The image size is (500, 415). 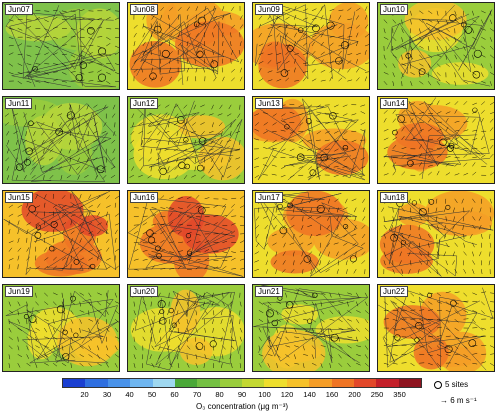 I want to click on map-panel: Jun12, so click(x=186, y=140).